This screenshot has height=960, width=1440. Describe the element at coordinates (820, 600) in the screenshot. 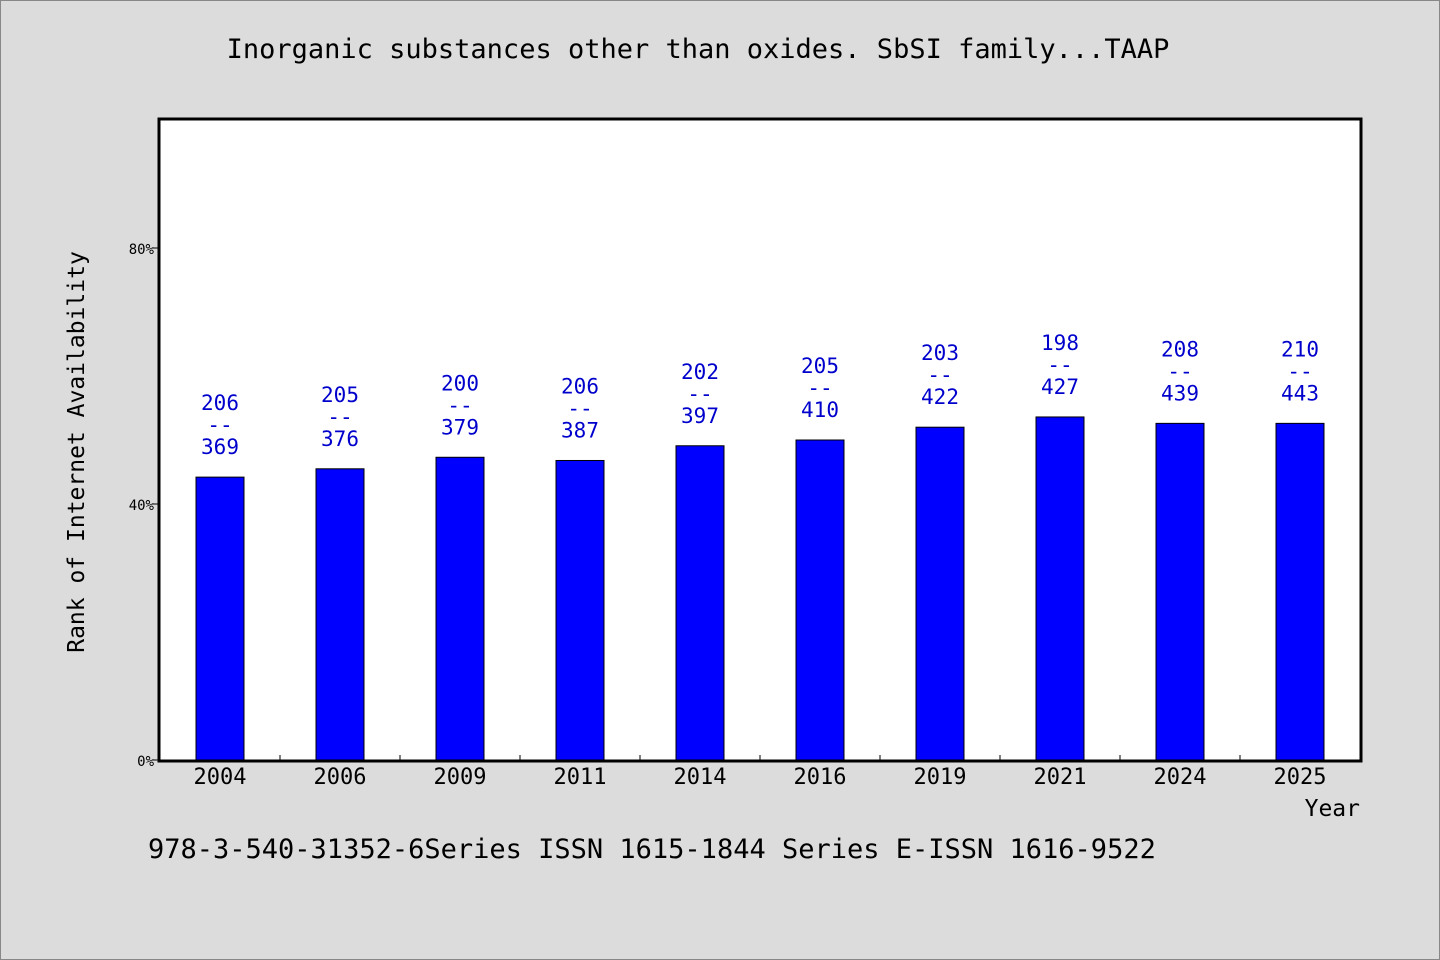

I see `bar-2016` at that location.